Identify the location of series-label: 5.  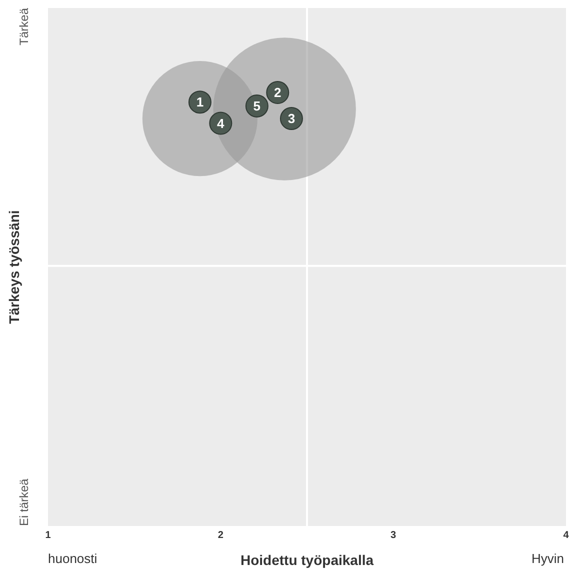
(257, 106).